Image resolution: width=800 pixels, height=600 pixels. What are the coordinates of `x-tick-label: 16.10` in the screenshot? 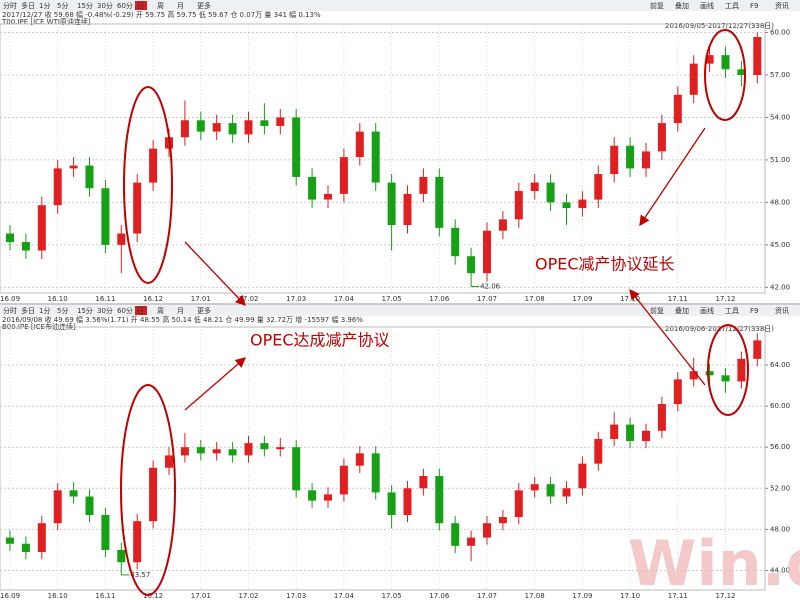 It's located at (58, 299).